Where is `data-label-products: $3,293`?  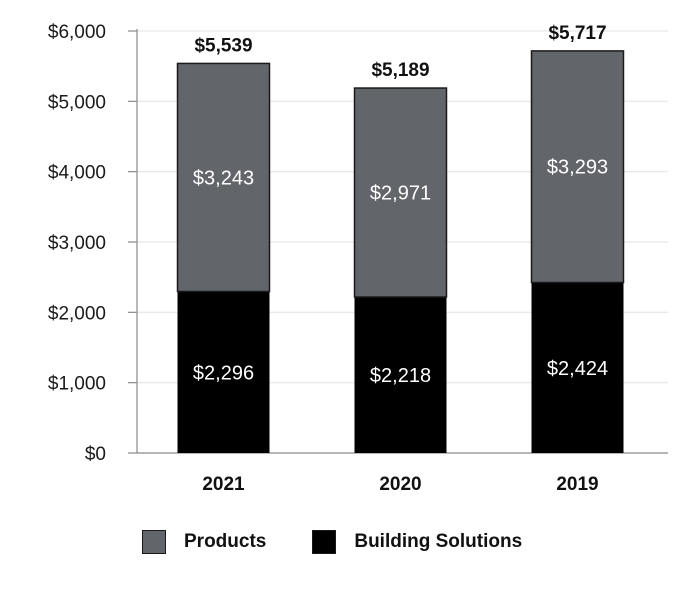
data-label-products: $3,293 is located at coordinates (577, 168).